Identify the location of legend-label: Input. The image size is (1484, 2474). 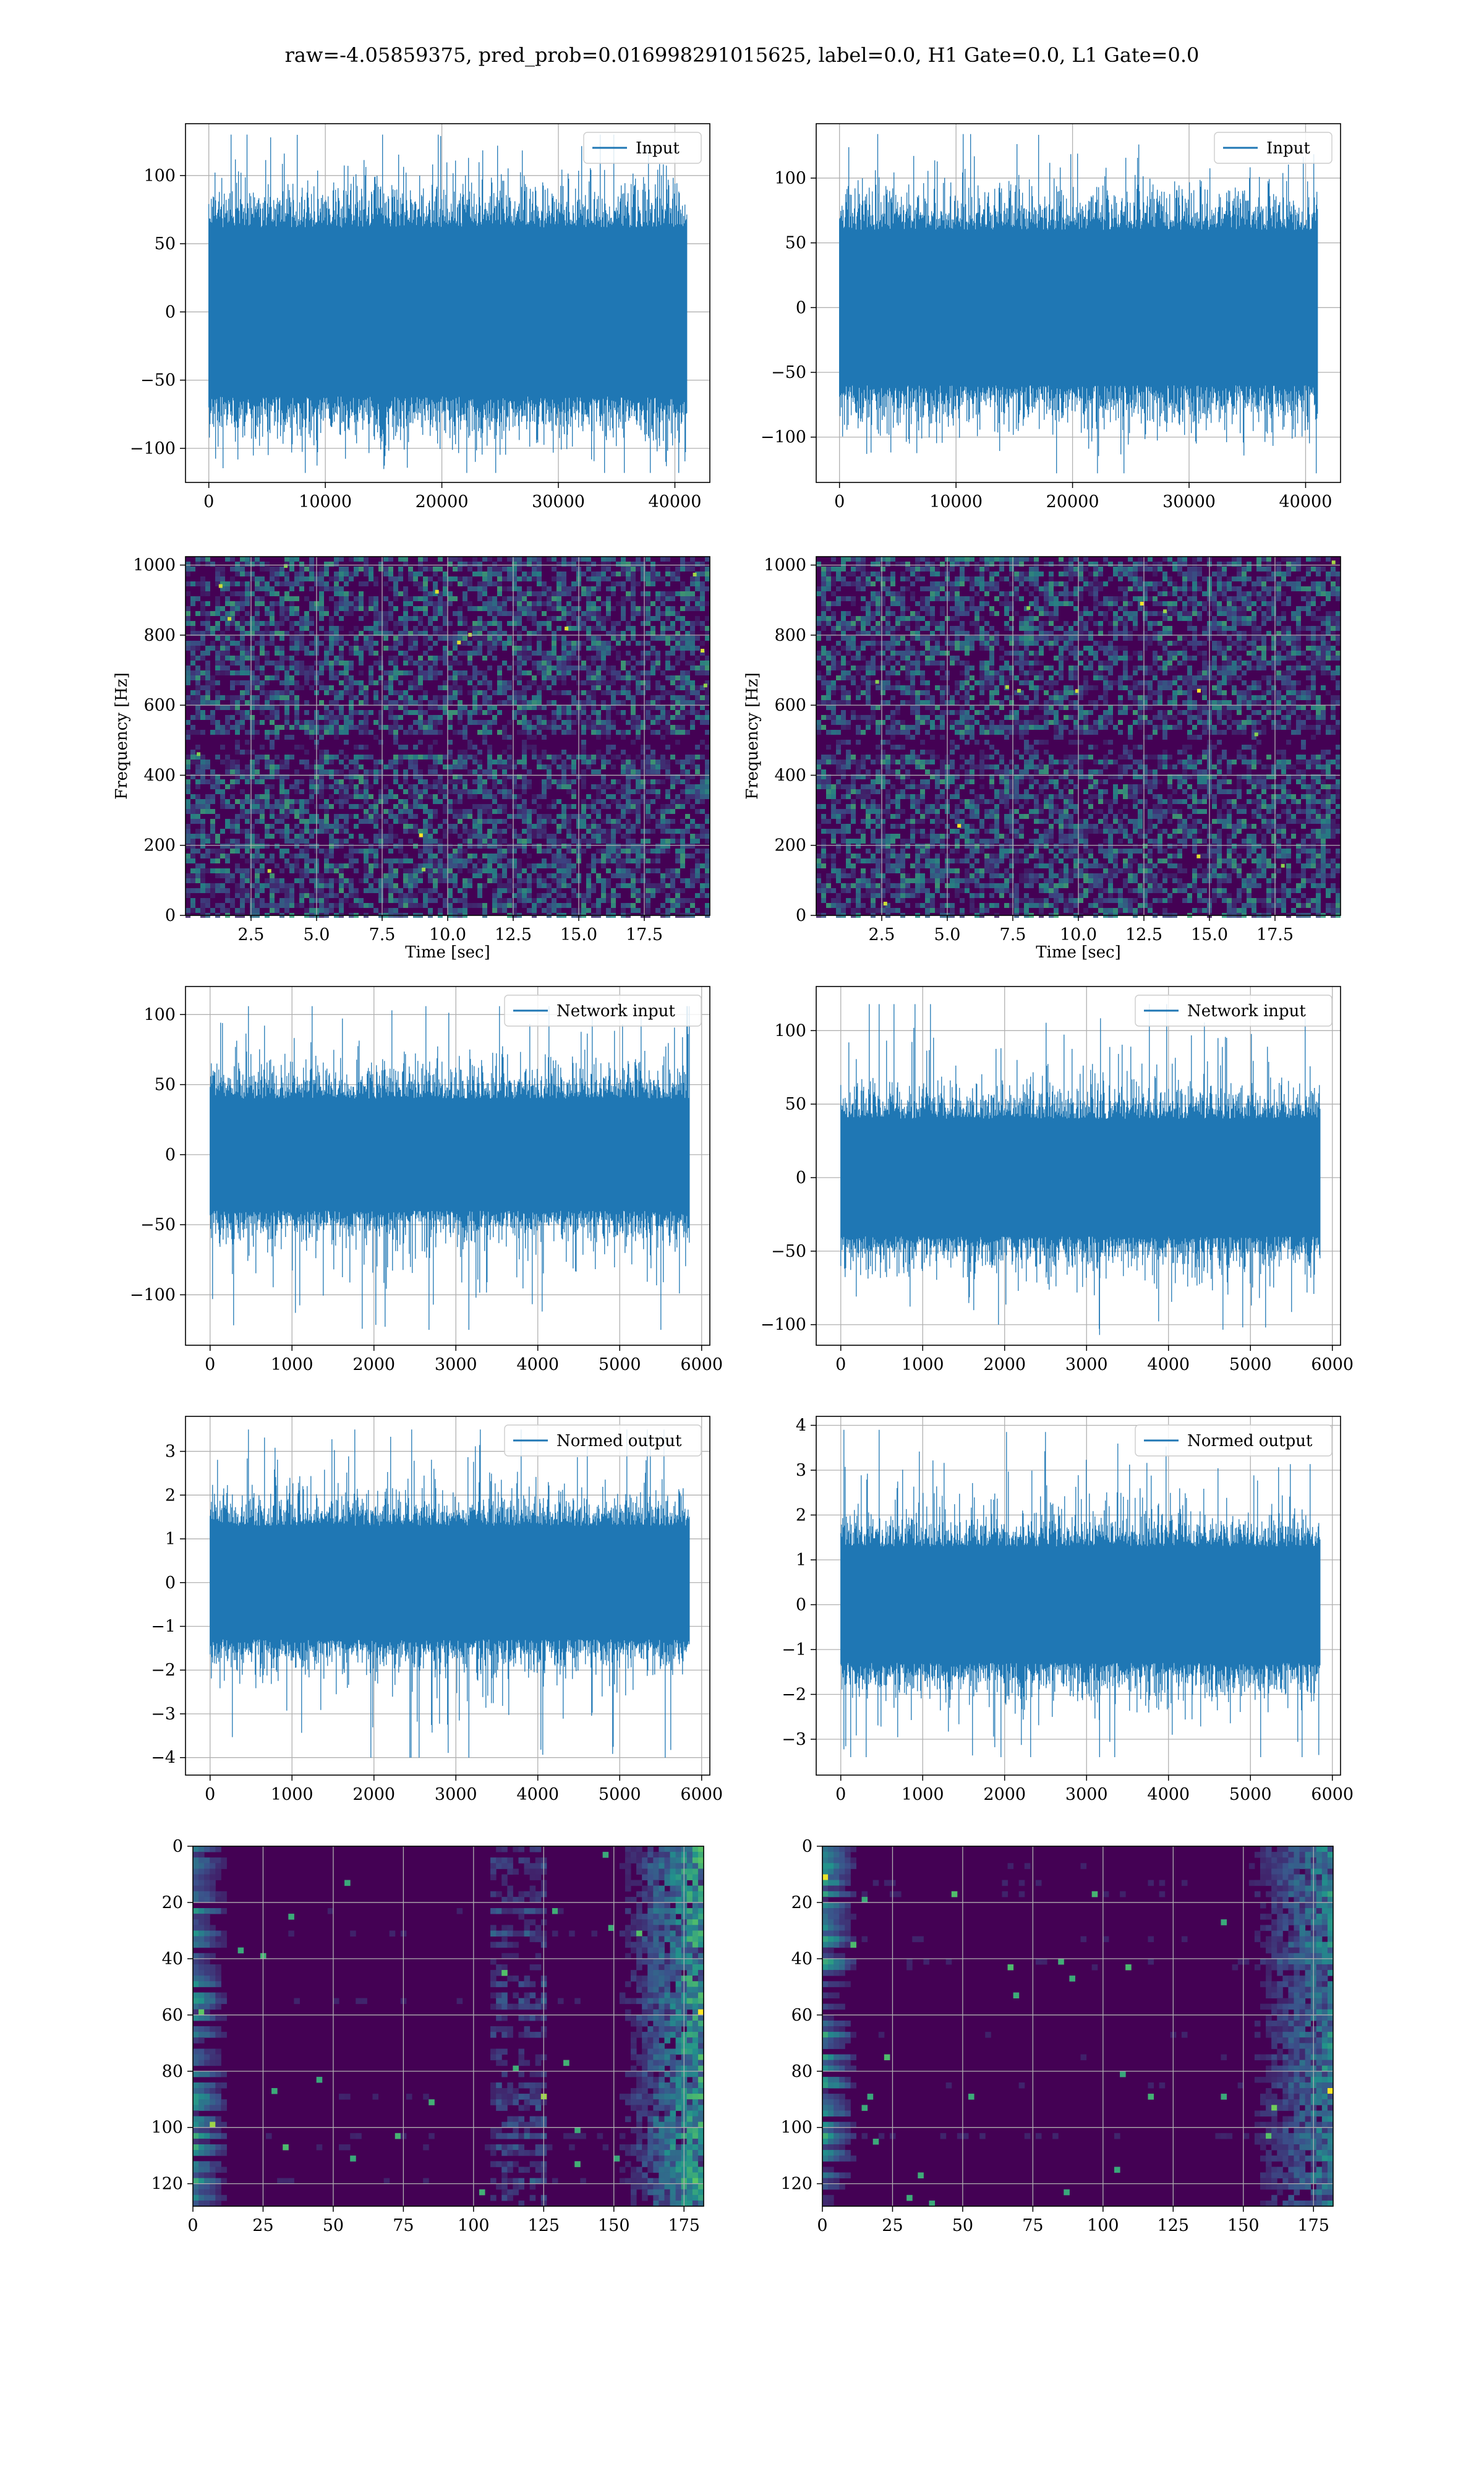
(658, 148).